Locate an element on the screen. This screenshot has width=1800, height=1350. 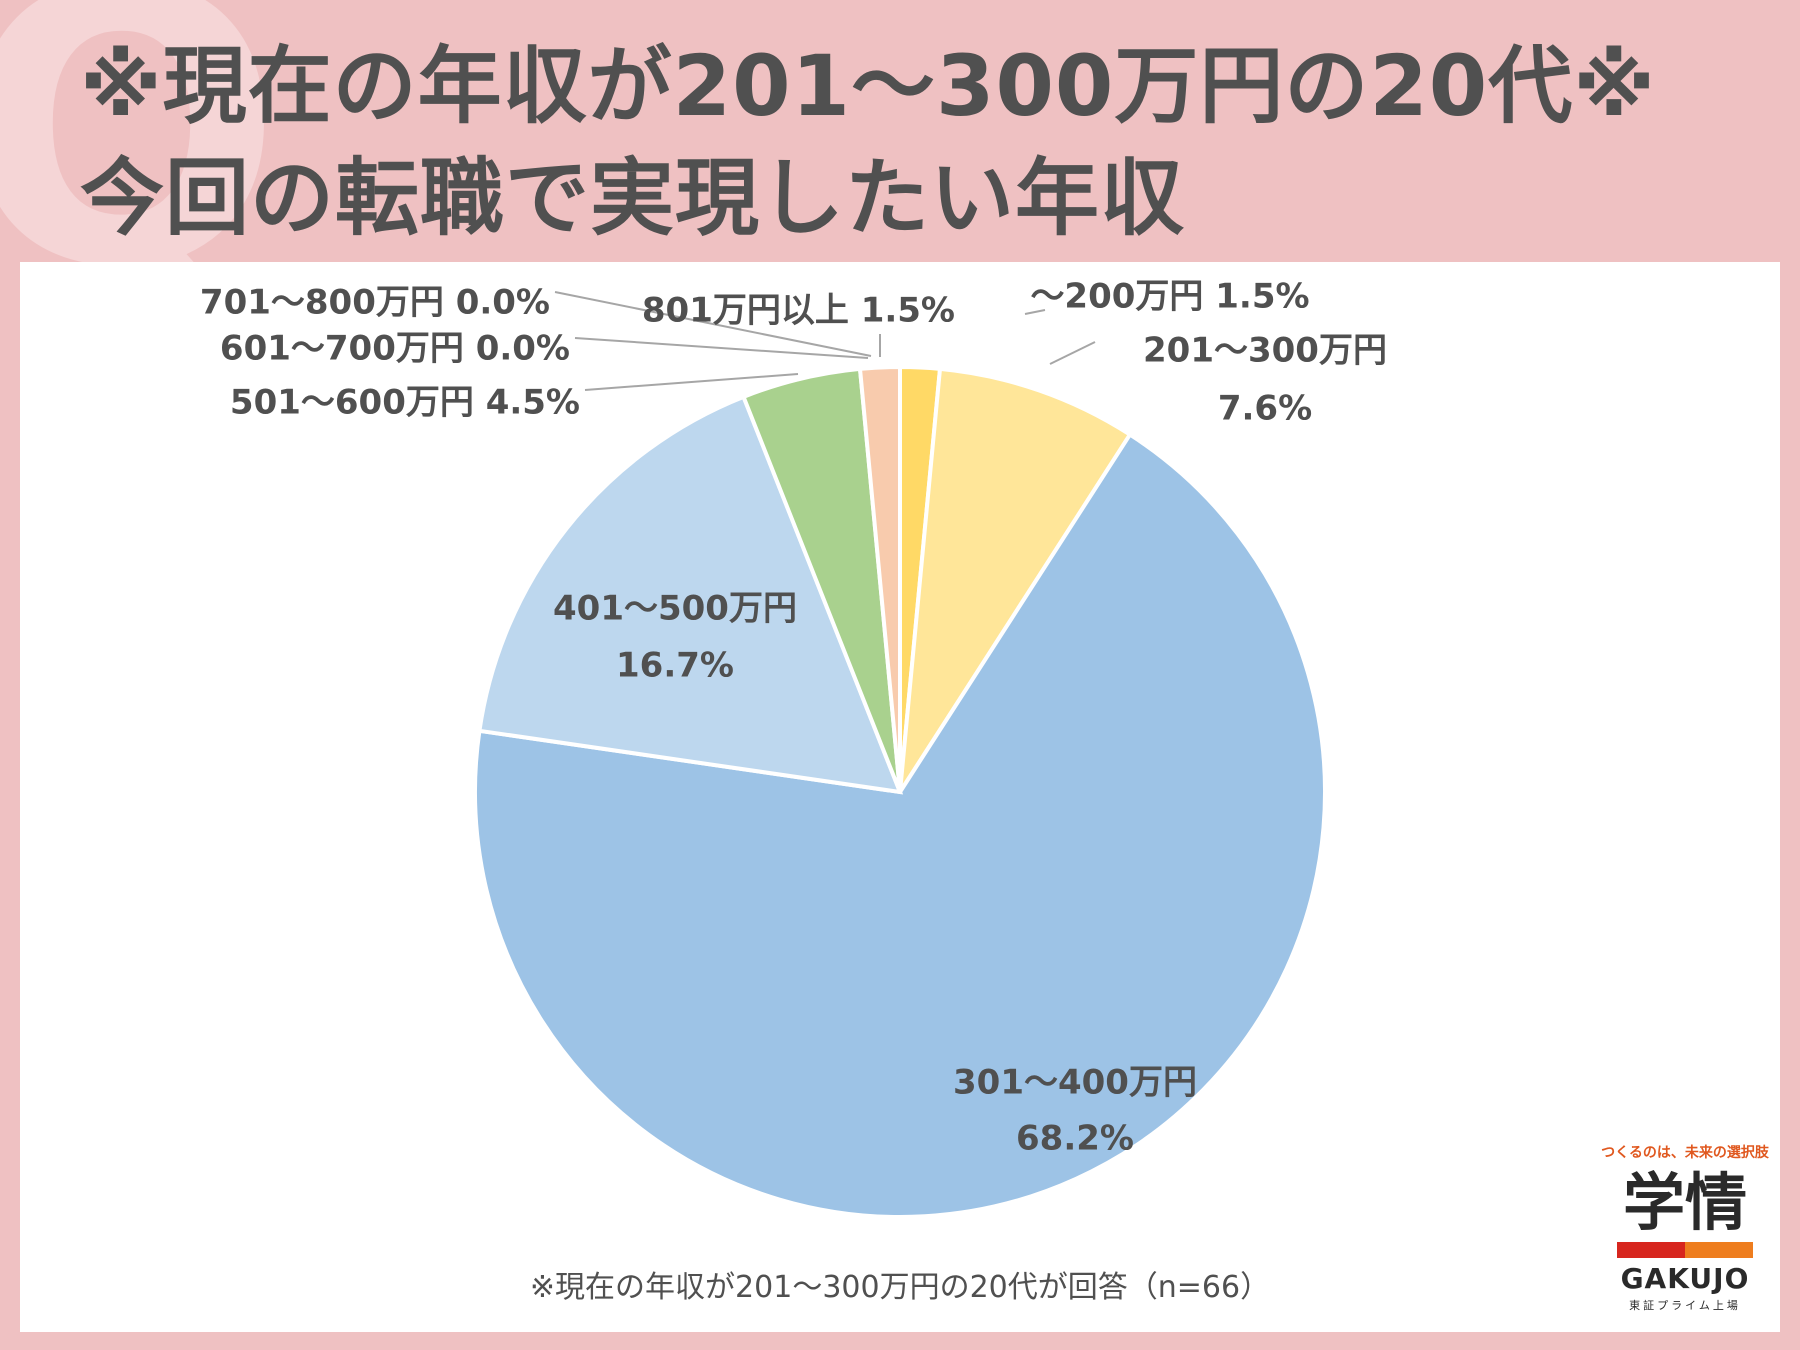
slice-value-label: 16.7% is located at coordinates (675, 666).